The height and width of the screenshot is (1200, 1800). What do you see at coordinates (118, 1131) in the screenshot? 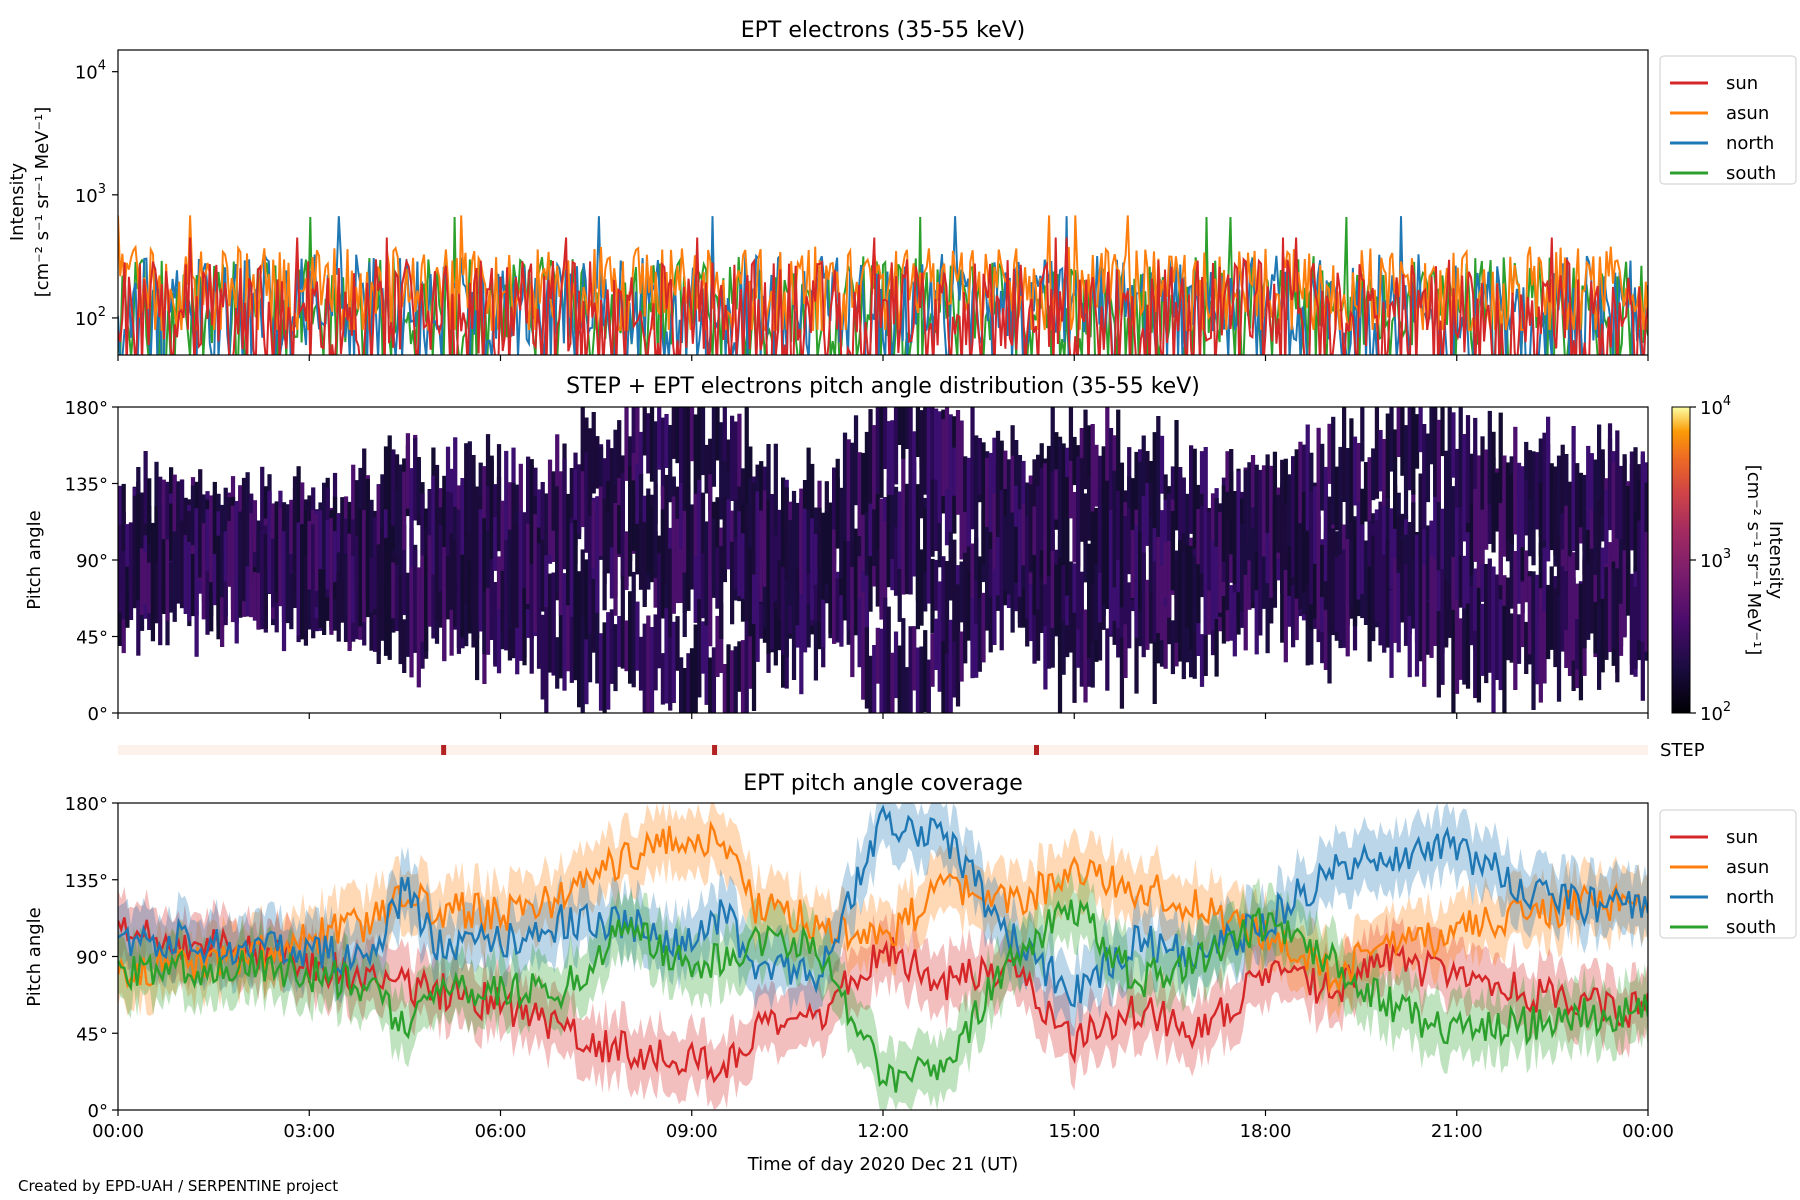
I see `panel4-xtick-label: 00:00` at bounding box center [118, 1131].